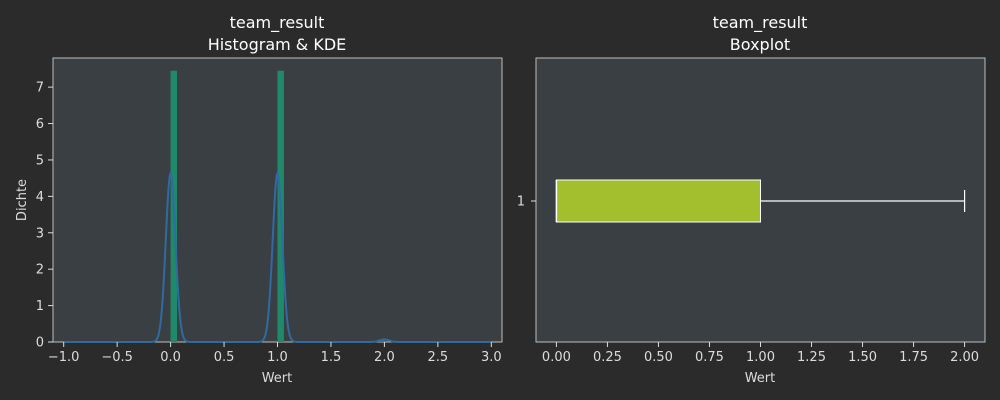 Image resolution: width=1000 pixels, height=400 pixels. I want to click on histogram-y-tick-label: 2, so click(40, 270).